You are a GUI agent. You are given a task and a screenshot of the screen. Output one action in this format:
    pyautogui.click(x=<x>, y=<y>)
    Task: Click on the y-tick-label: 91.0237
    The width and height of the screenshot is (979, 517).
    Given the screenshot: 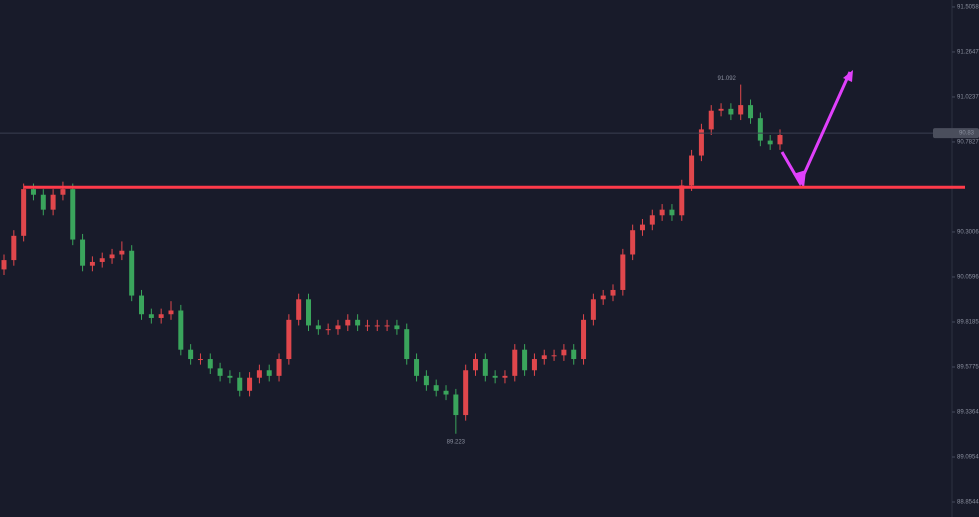 What is the action you would take?
    pyautogui.click(x=968, y=98)
    